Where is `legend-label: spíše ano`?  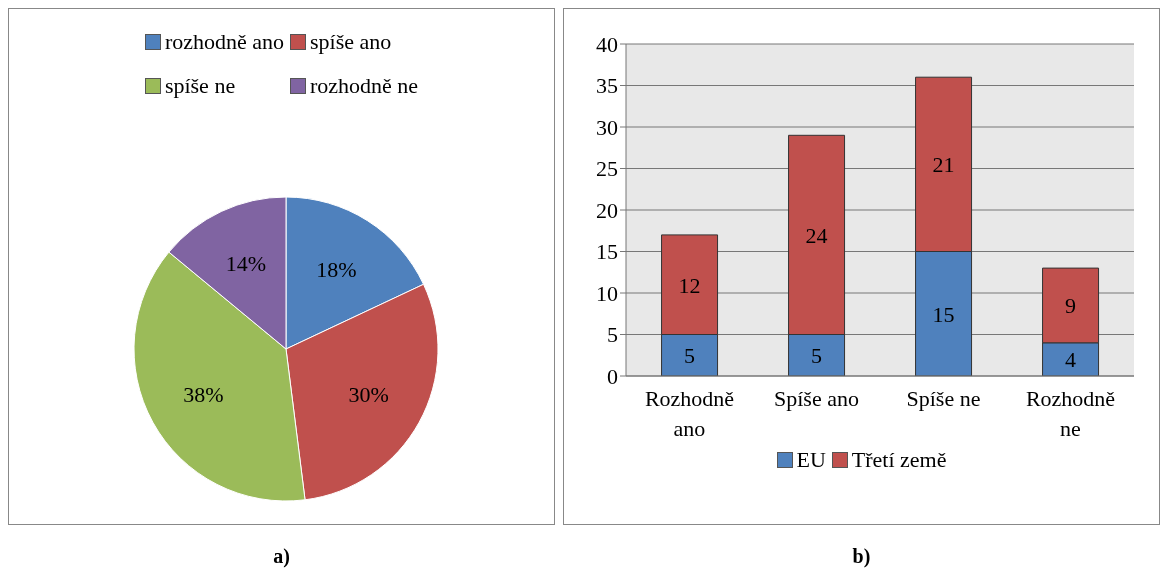
legend-label: spíše ano is located at coordinates (351, 42).